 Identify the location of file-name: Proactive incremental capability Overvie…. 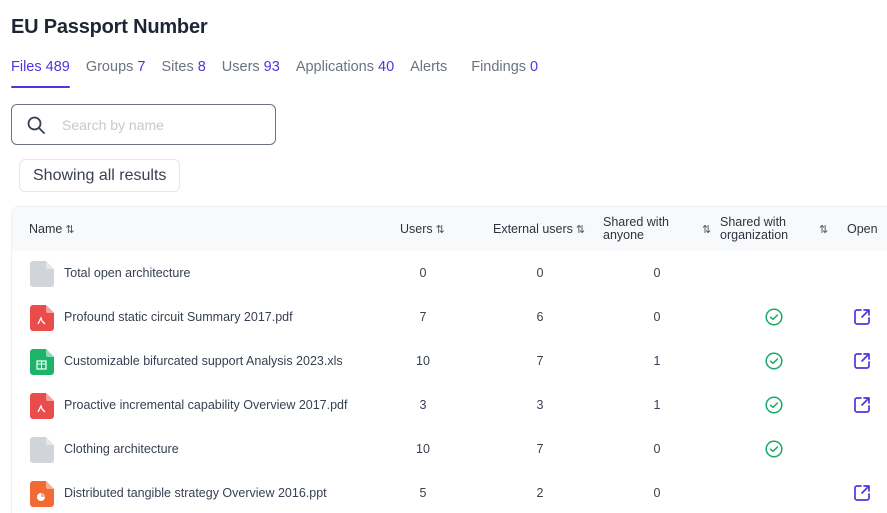
(206, 405).